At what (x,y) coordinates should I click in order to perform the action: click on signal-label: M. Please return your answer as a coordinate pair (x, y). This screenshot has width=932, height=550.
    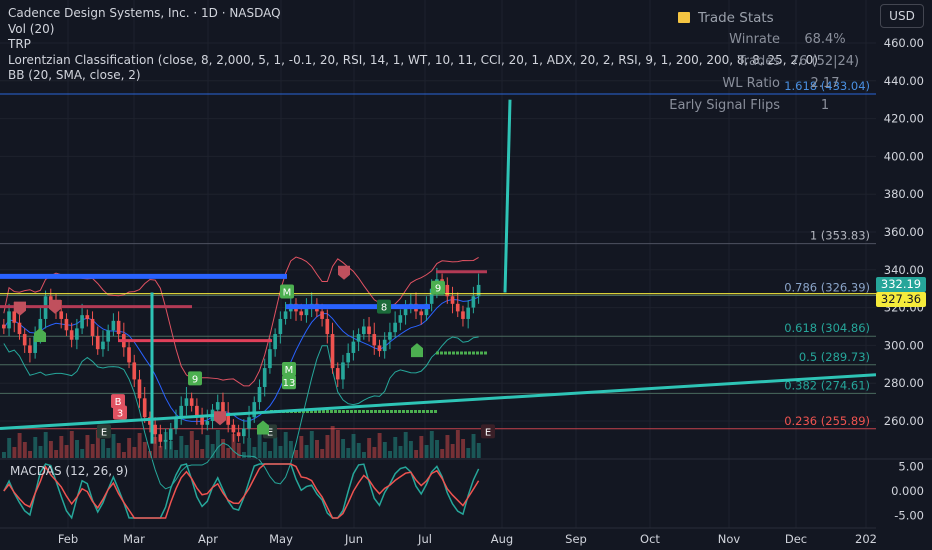
    Looking at the image, I should click on (289, 370).